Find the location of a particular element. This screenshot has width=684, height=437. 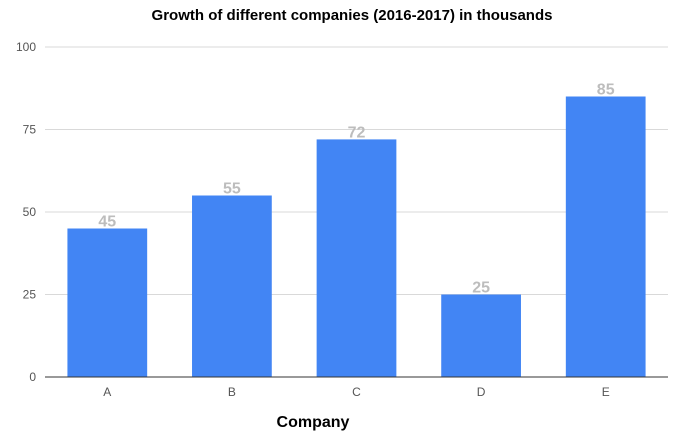

x-axis-ticks: A B C D E is located at coordinates (356, 392).